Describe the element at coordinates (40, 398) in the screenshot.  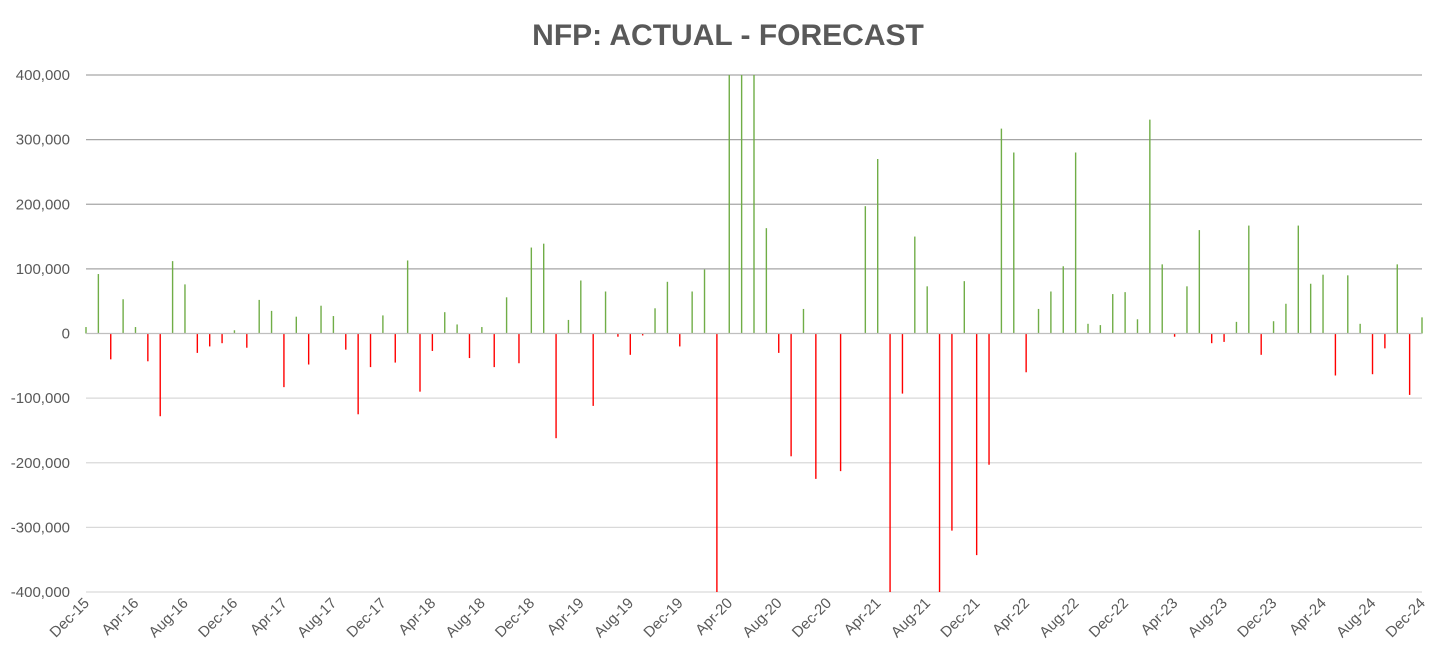
I see `y-tick-label: -100,000` at that location.